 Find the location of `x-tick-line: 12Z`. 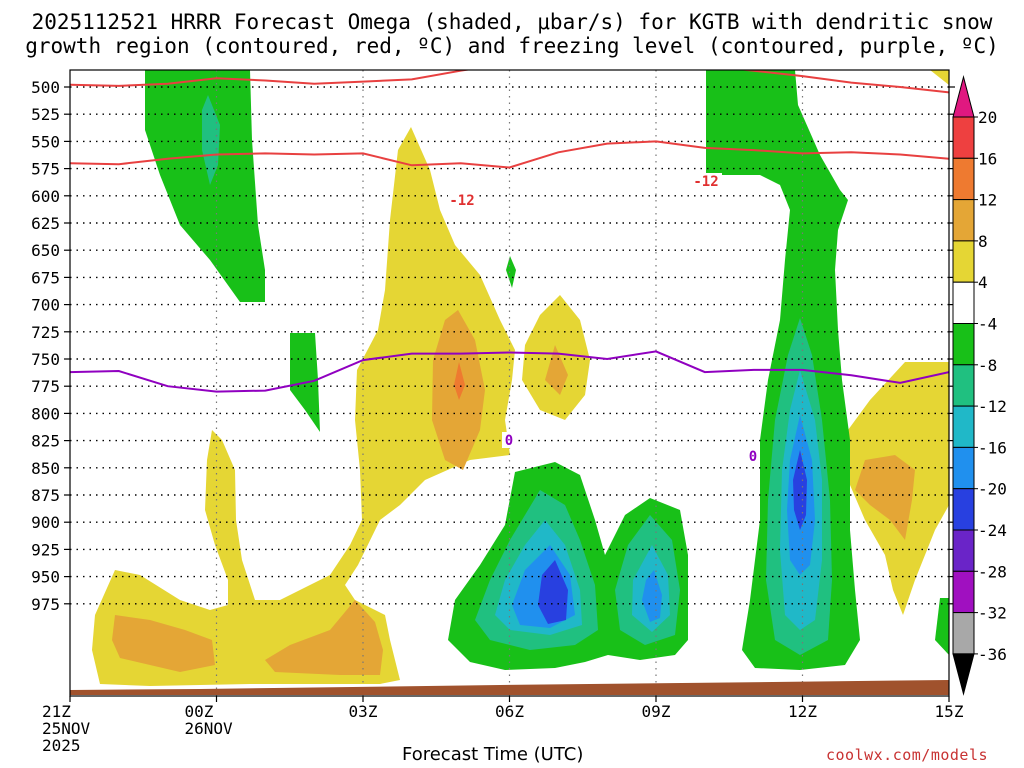

x-tick-line: 12Z is located at coordinates (802, 711).